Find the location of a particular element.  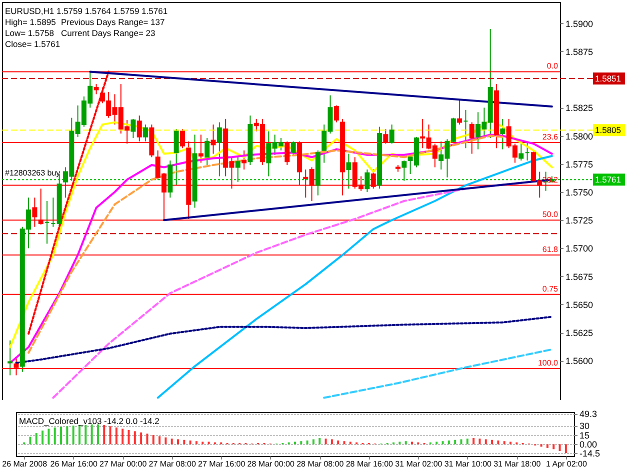

y-tick-label: 49.3 is located at coordinates (589, 414).